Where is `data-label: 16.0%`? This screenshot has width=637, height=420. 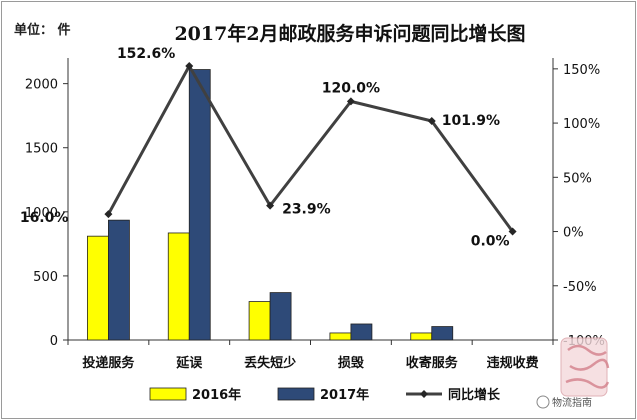
data-label: 16.0% is located at coordinates (44, 218).